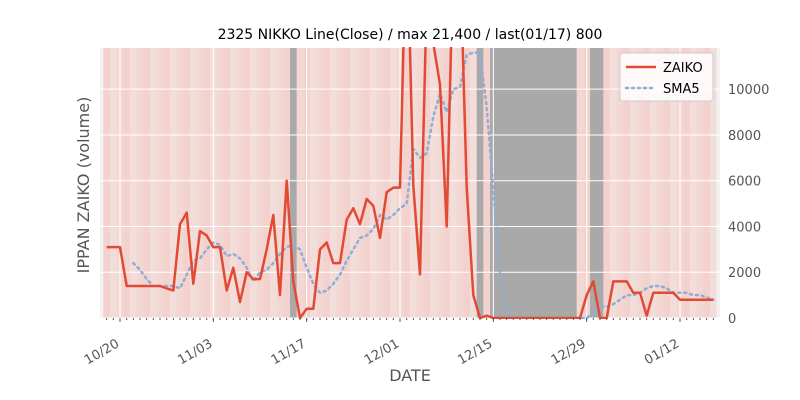  What do you see at coordinates (410, 375) in the screenshot?
I see `x-axis-label: DATE` at bounding box center [410, 375].